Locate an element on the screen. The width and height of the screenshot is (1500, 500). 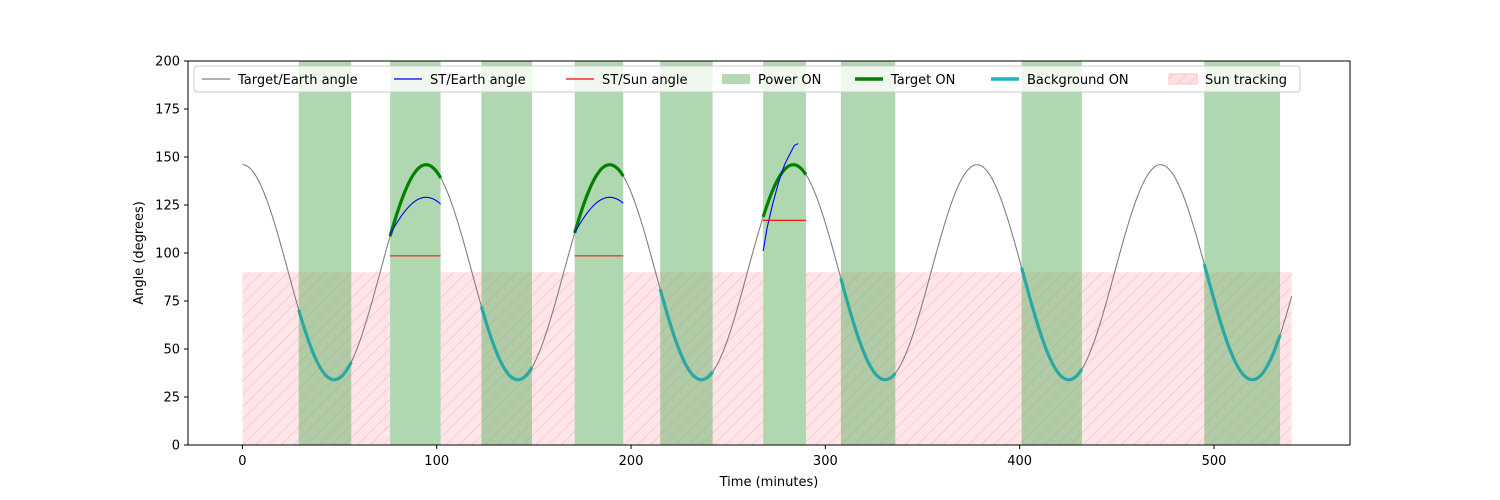
legend-patch-swatch is located at coordinates (736, 79).